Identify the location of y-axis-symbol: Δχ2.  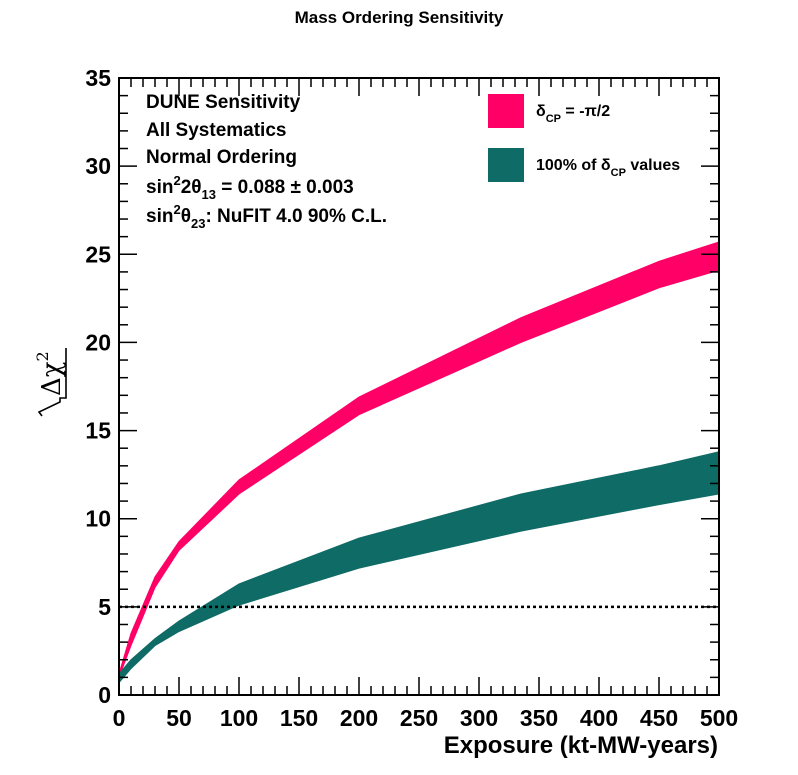
(50, 373).